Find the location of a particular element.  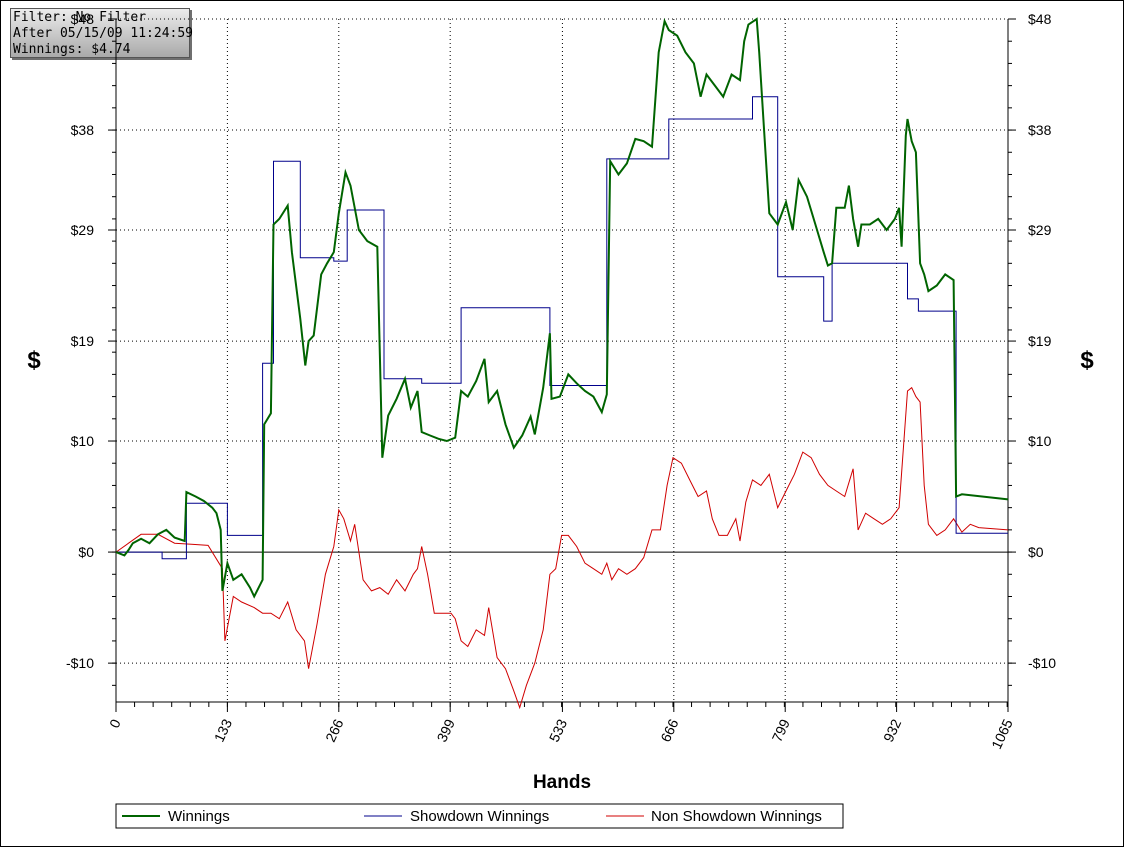

y-tick-label-right: $10 is located at coordinates (1040, 441).